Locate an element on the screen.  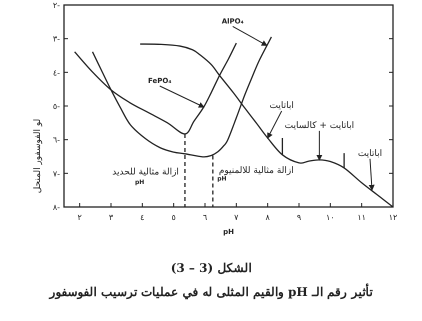
x-tick-label: ١٠ is located at coordinates (330, 217).